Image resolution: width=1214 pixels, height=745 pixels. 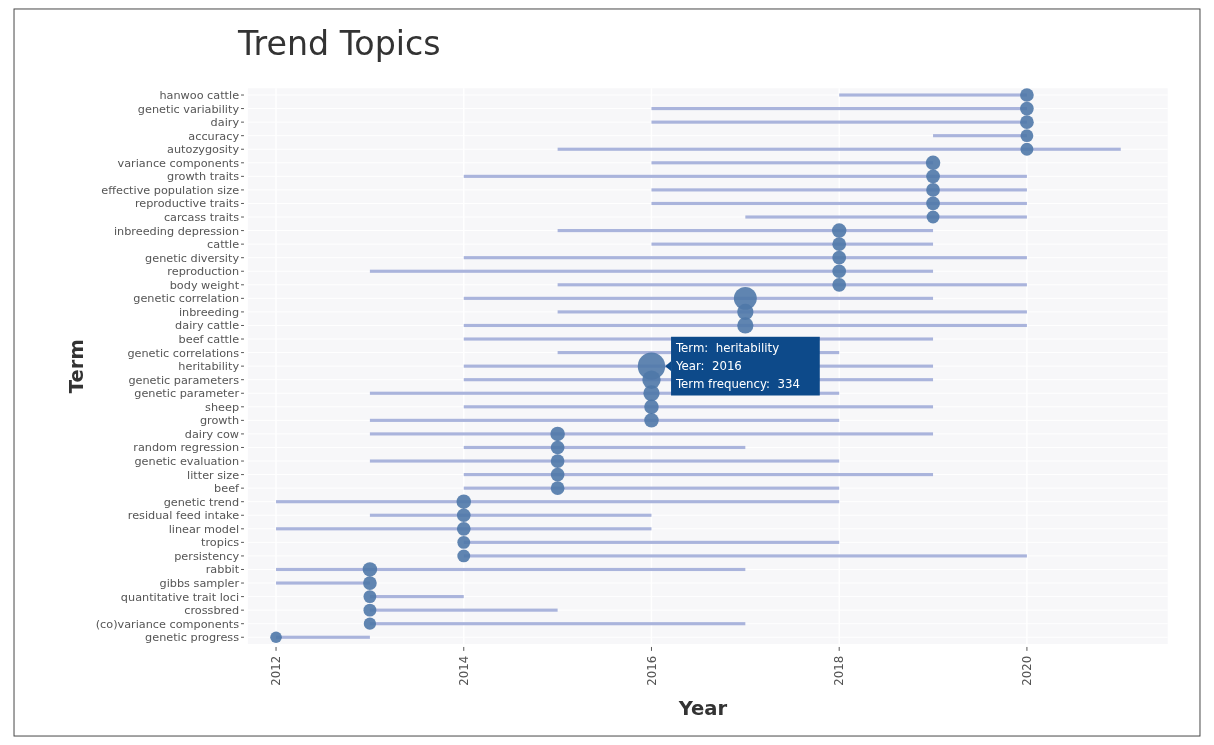 What do you see at coordinates (225, 123) in the screenshot?
I see `y-tick-label: dairy` at bounding box center [225, 123].